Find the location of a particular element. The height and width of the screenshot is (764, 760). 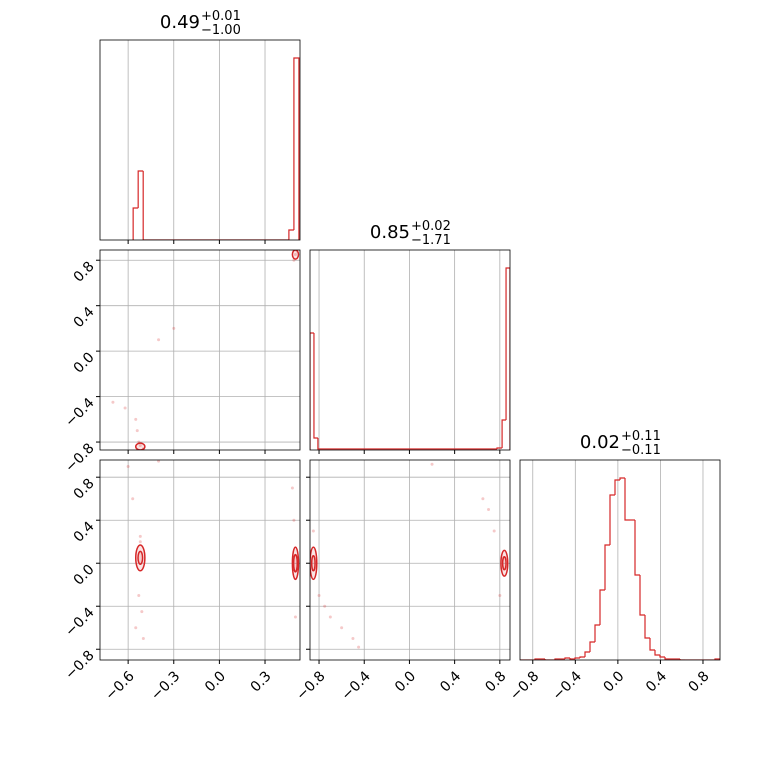

panel: −0.6 −0.3 0.0 0.3 −0.8 −0.4 0.0 0.4 0.8 is located at coordinates (181, 581).